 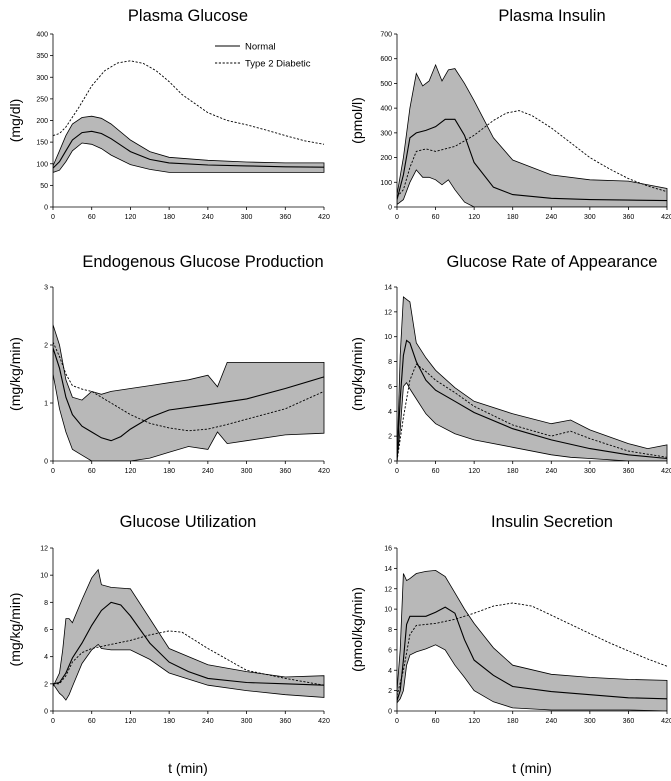 What do you see at coordinates (278, 64) in the screenshot?
I see `legend-diabetic-label: Type 2 Diabetic` at bounding box center [278, 64].